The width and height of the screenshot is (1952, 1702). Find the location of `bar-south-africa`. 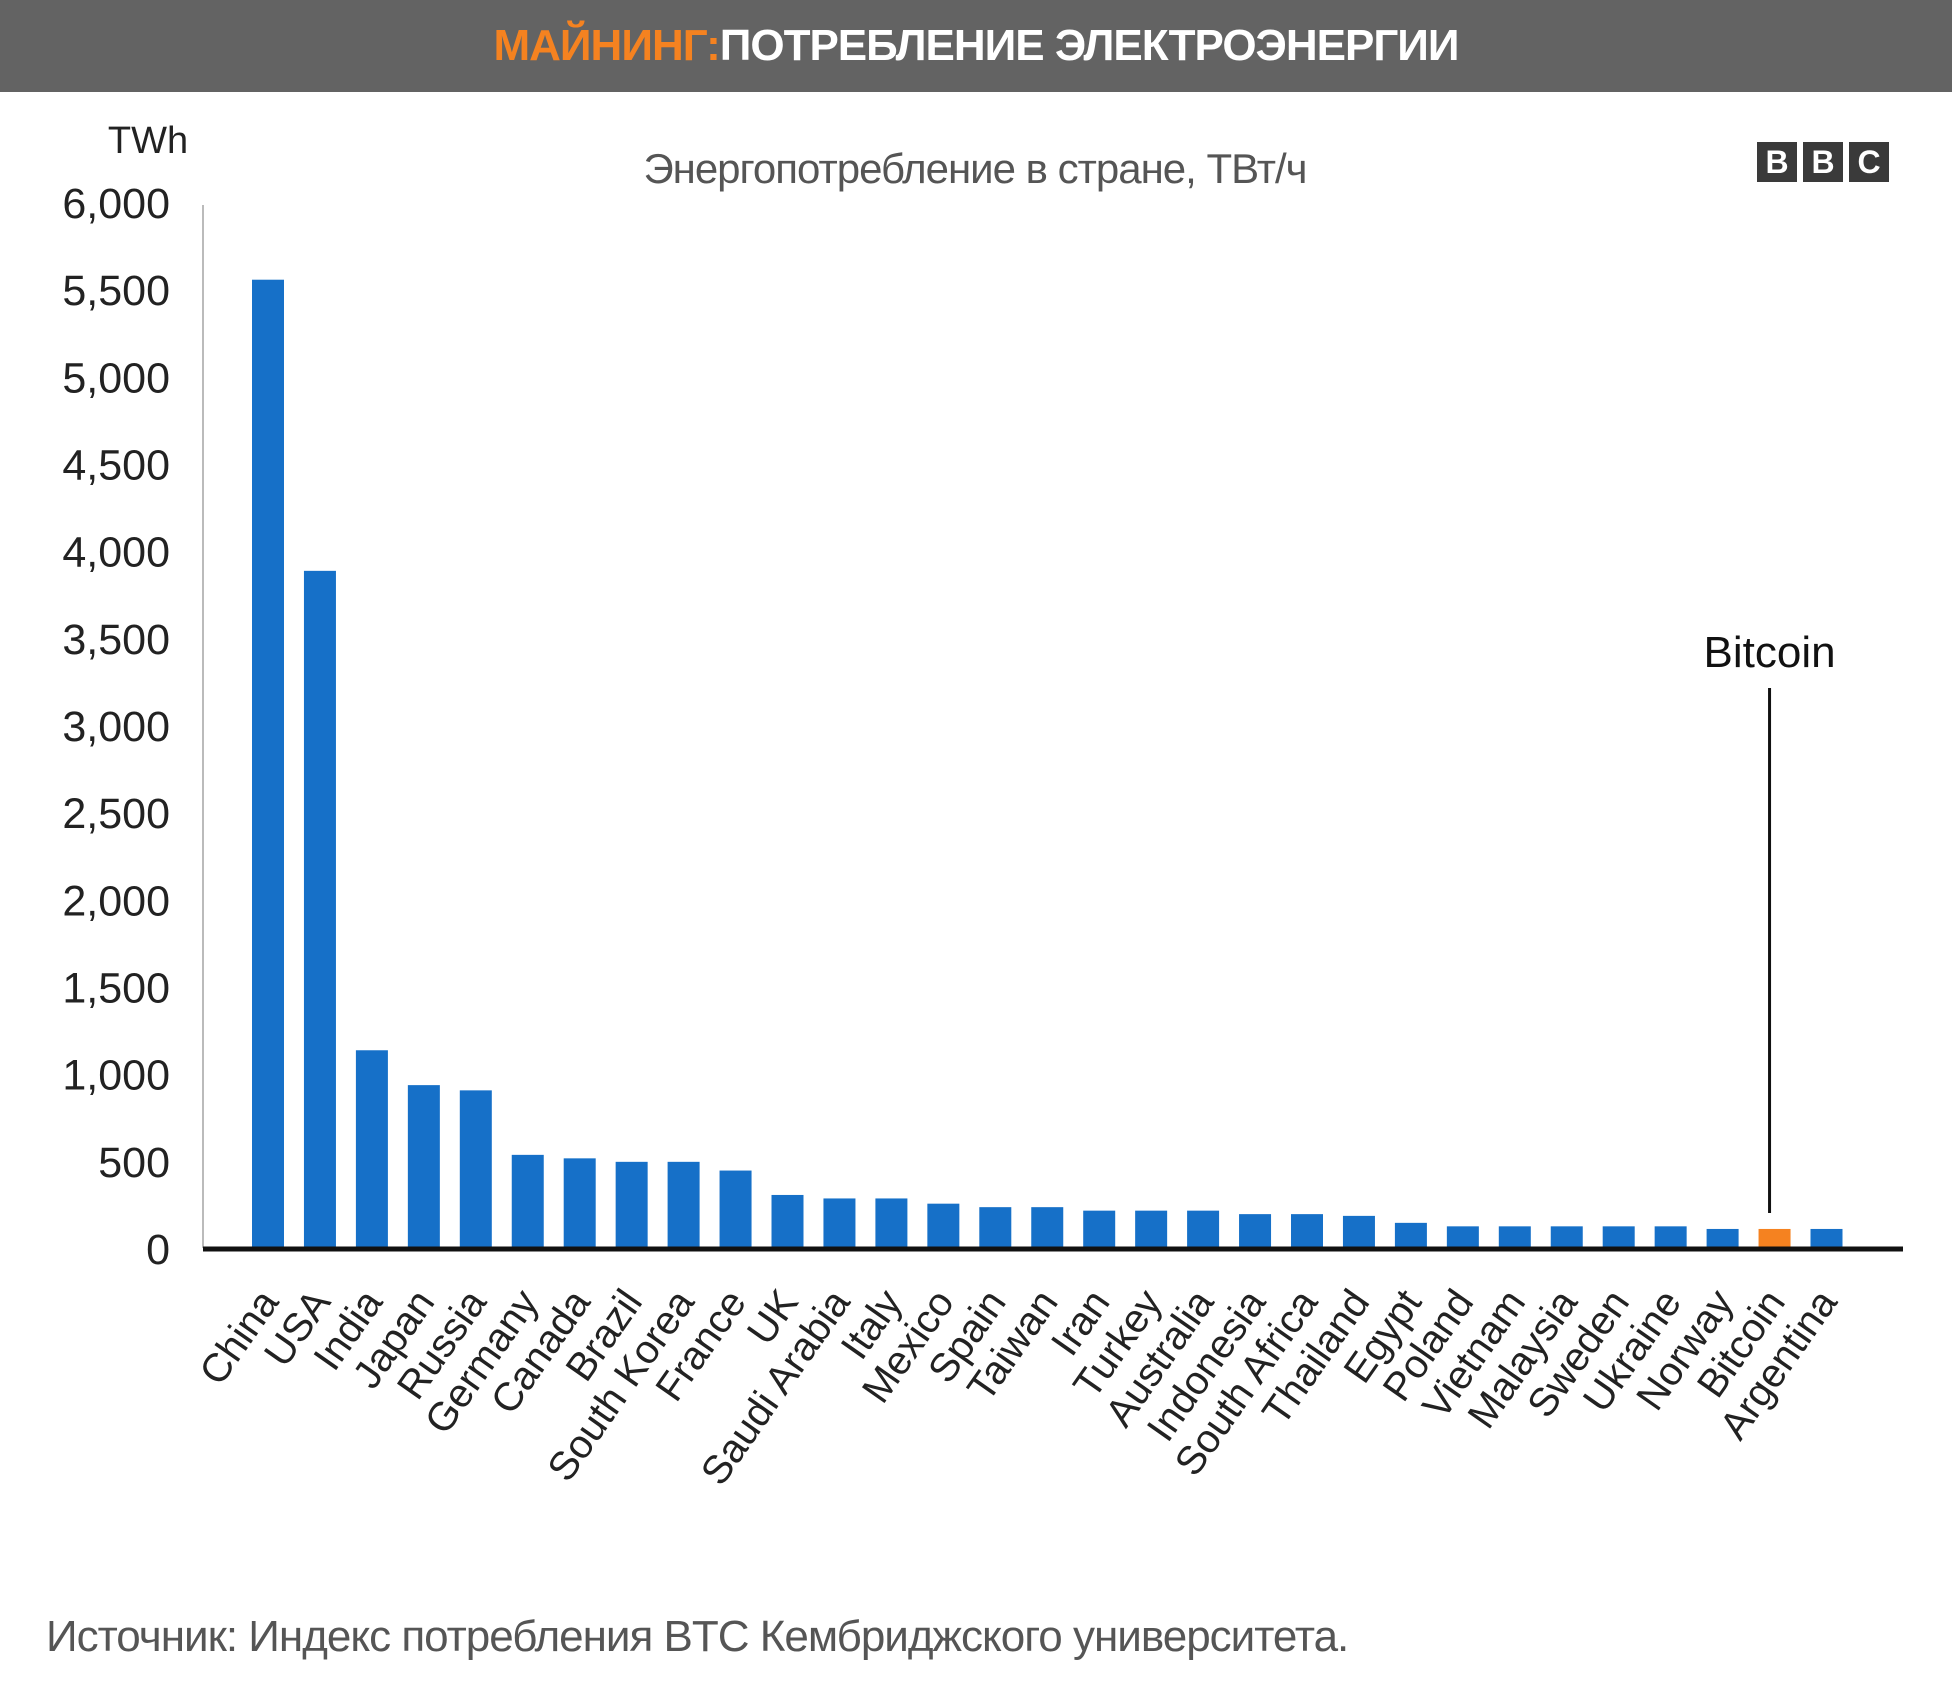

bar-south-africa is located at coordinates (1307, 1231).